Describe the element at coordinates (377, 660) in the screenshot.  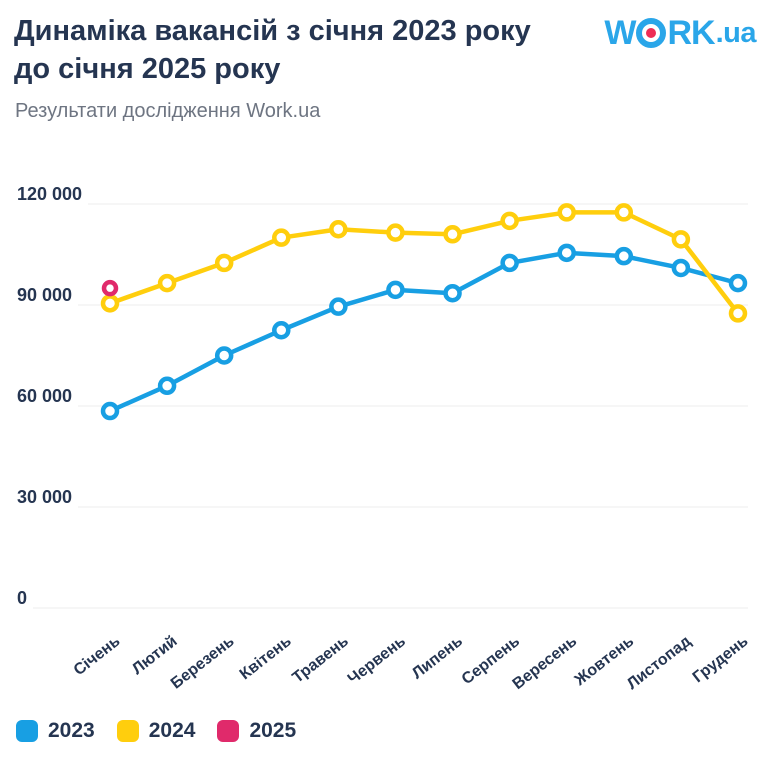
I see `x-axis-month-label: Червень` at that location.